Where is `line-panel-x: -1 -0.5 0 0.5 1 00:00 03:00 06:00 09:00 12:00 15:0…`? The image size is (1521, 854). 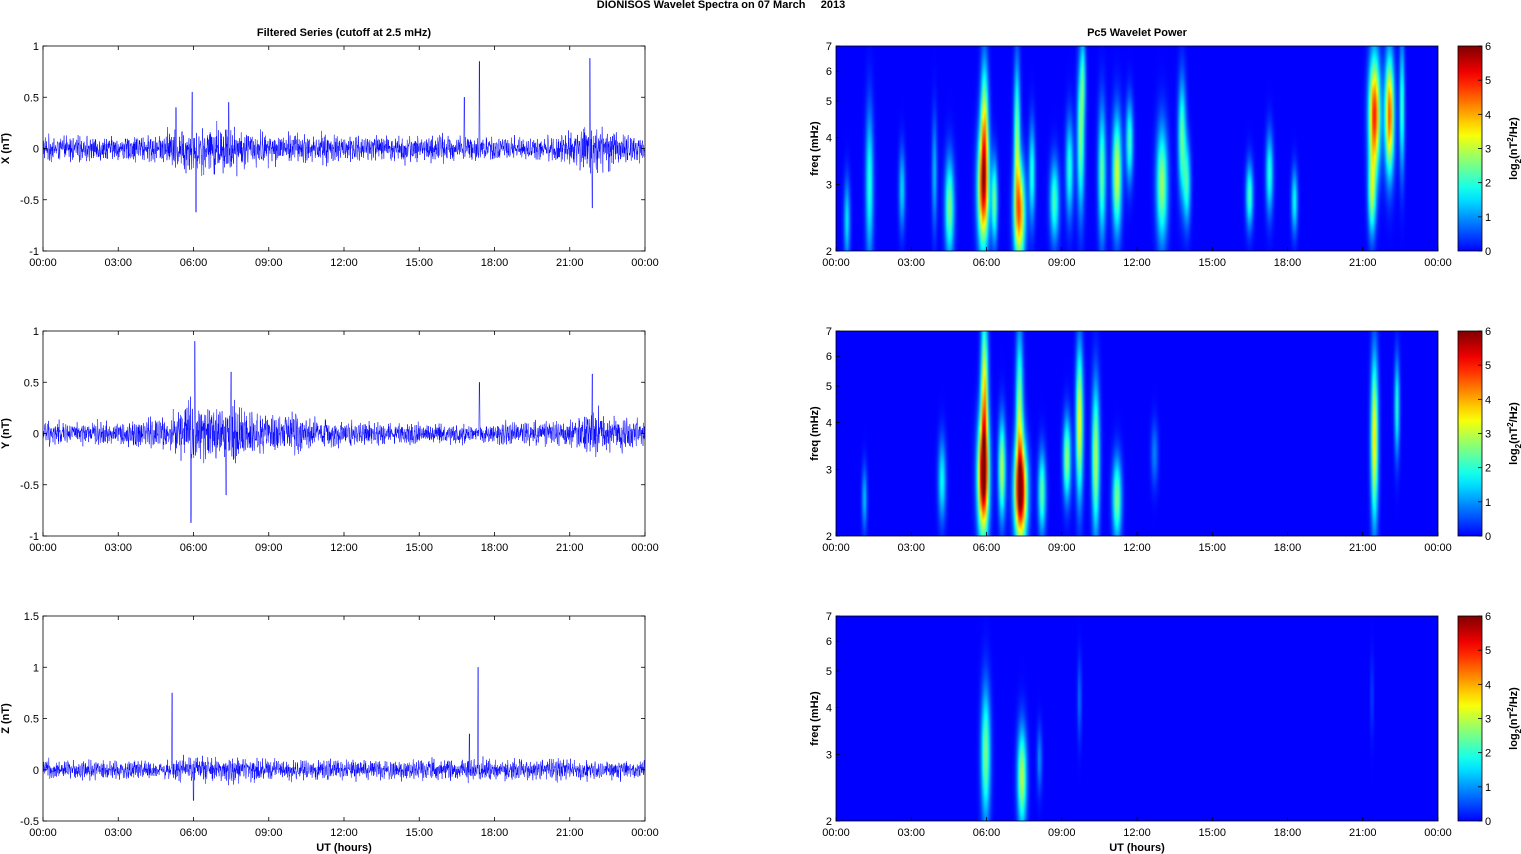 line-panel-x: -1 -0.5 0 0.5 1 00:00 03:00 06:00 09:00 12:00 15:0… is located at coordinates (329, 155).